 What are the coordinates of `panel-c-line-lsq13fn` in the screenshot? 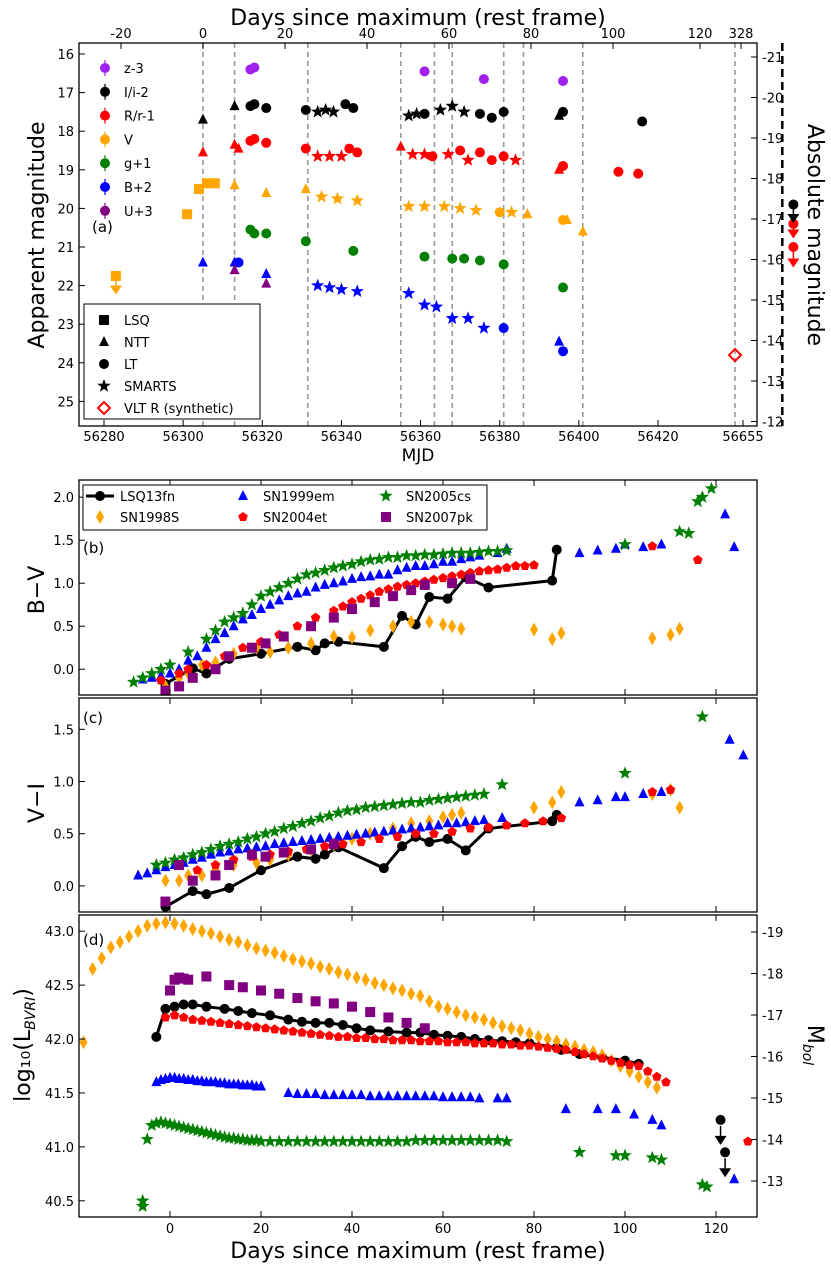 It's located at (361, 861).